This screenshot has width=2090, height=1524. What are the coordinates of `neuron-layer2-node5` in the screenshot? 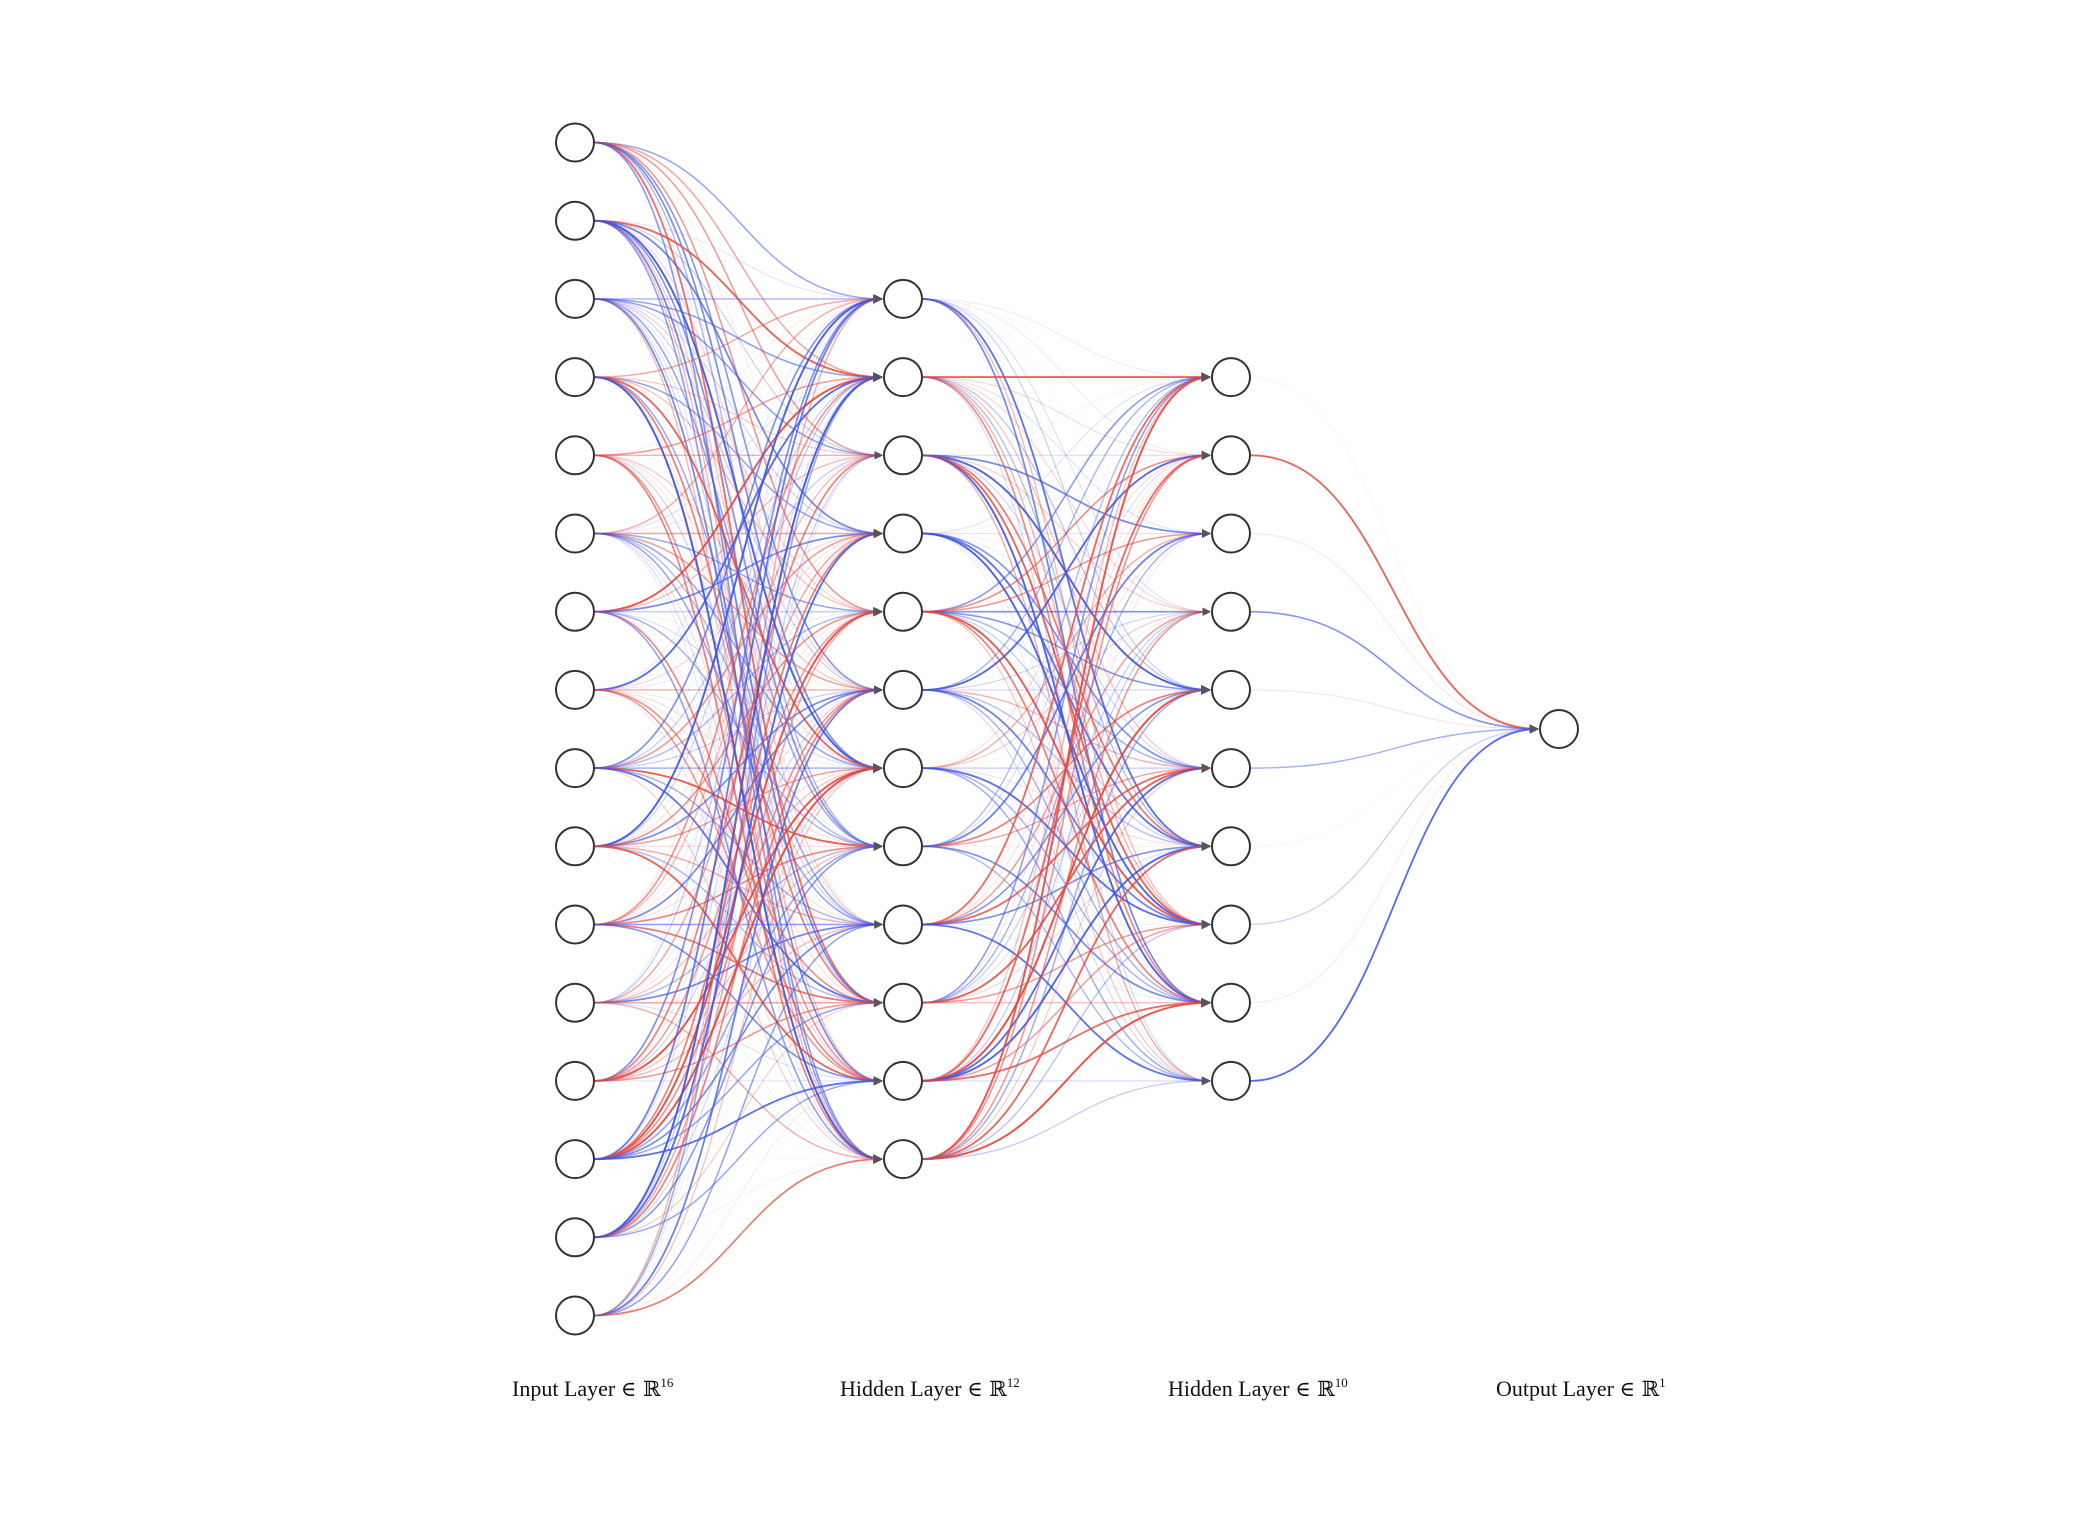 It's located at (1231, 768).